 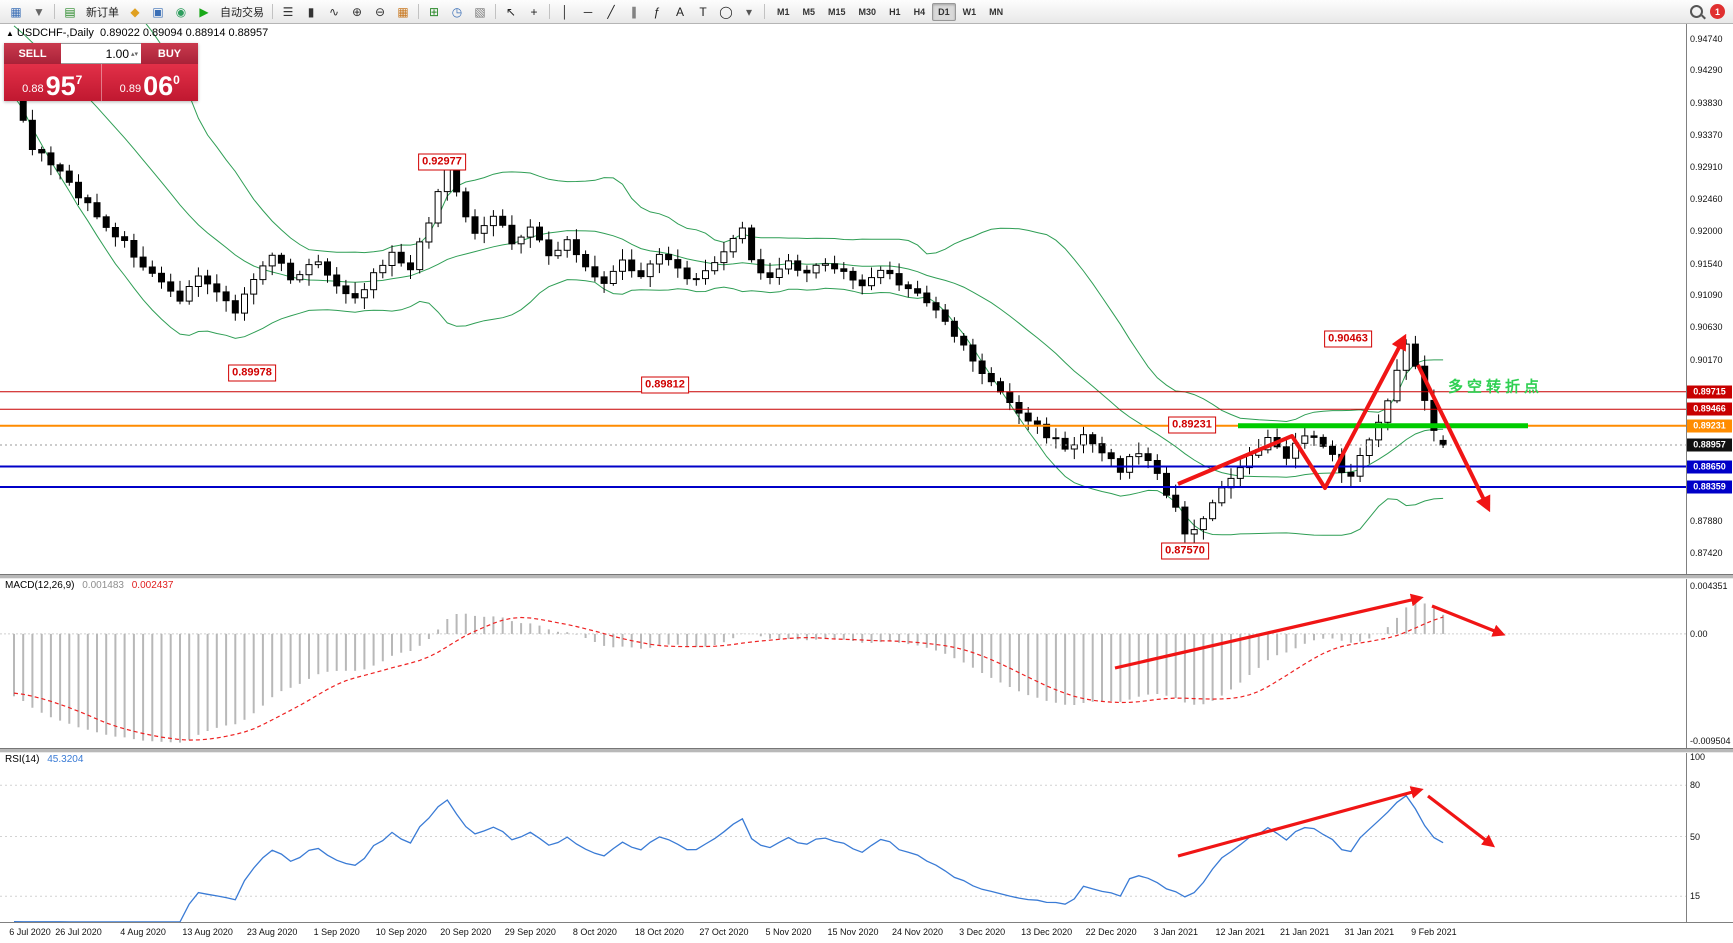 What do you see at coordinates (403, 11) in the screenshot?
I see `chart-grid-icon: ▦` at bounding box center [403, 11].